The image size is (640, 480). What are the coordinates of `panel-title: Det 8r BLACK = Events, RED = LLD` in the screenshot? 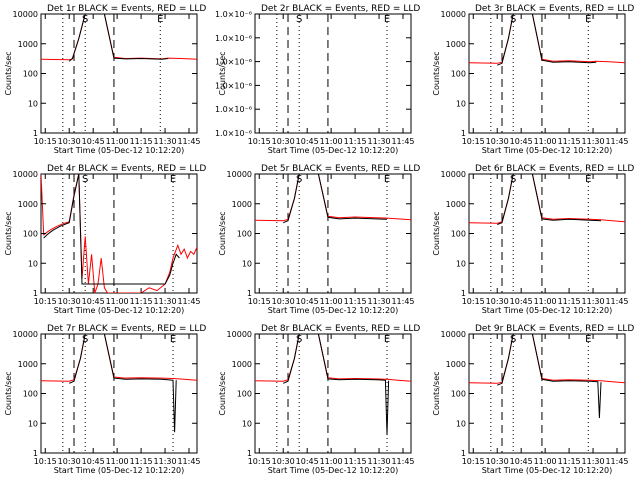 It's located at (340, 329).